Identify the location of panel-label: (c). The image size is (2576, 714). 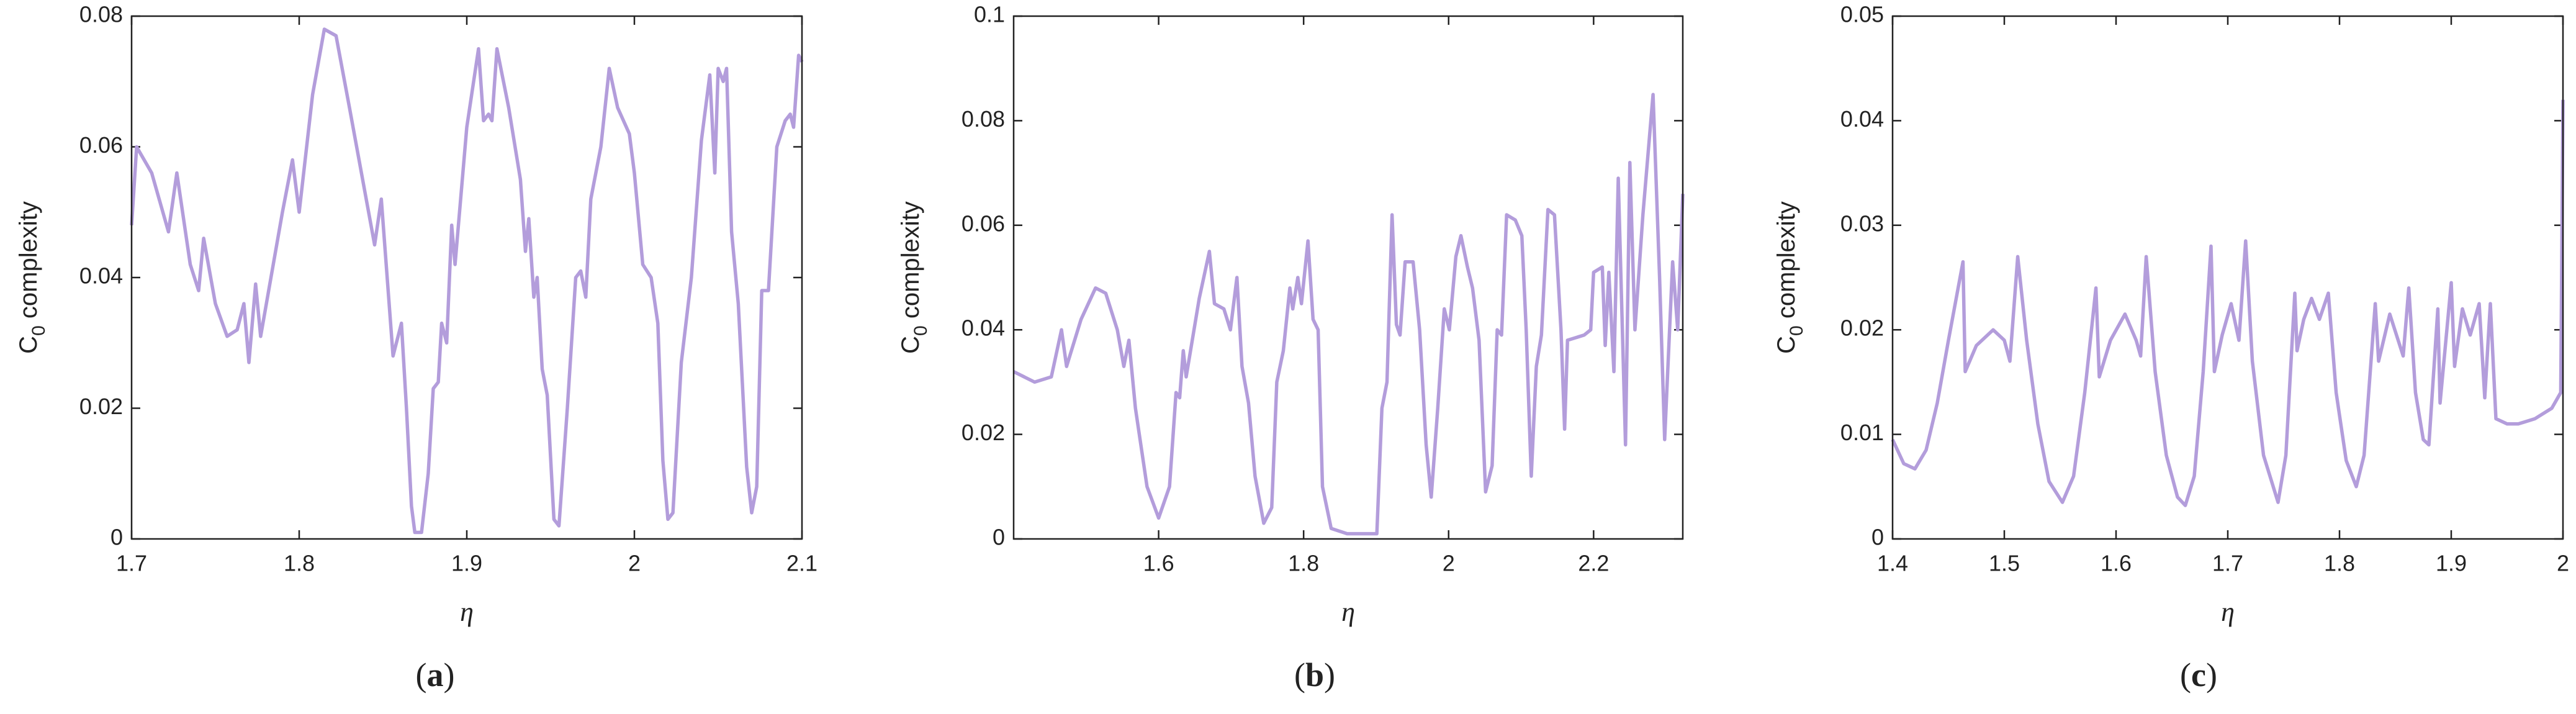
(2198, 675).